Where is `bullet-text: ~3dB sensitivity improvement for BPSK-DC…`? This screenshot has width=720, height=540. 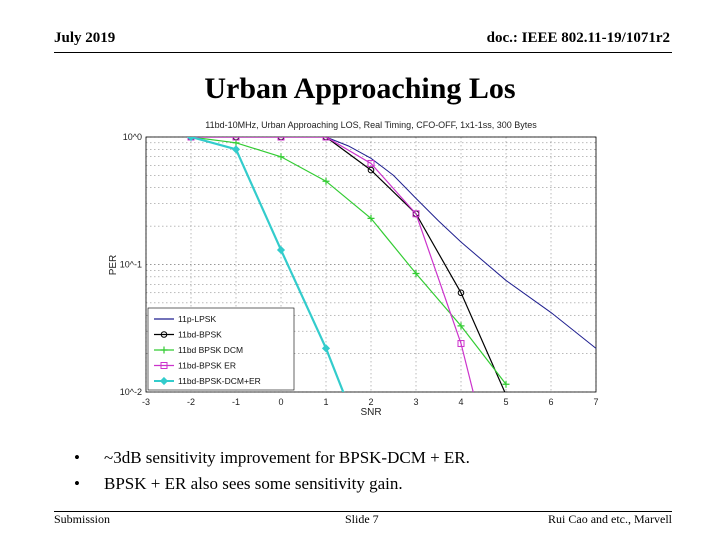 bullet-text: ~3dB sensitivity improvement for BPSK-DC… is located at coordinates (287, 457).